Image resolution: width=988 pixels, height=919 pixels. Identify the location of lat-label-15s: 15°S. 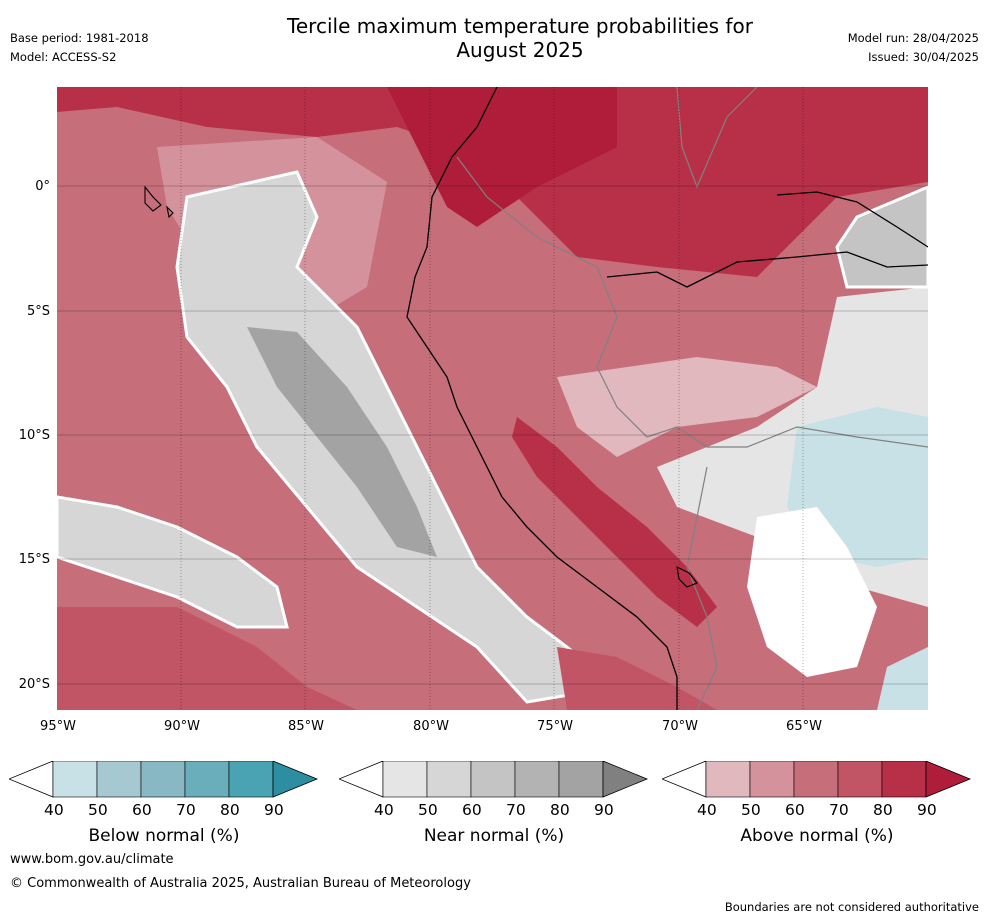
(34, 559).